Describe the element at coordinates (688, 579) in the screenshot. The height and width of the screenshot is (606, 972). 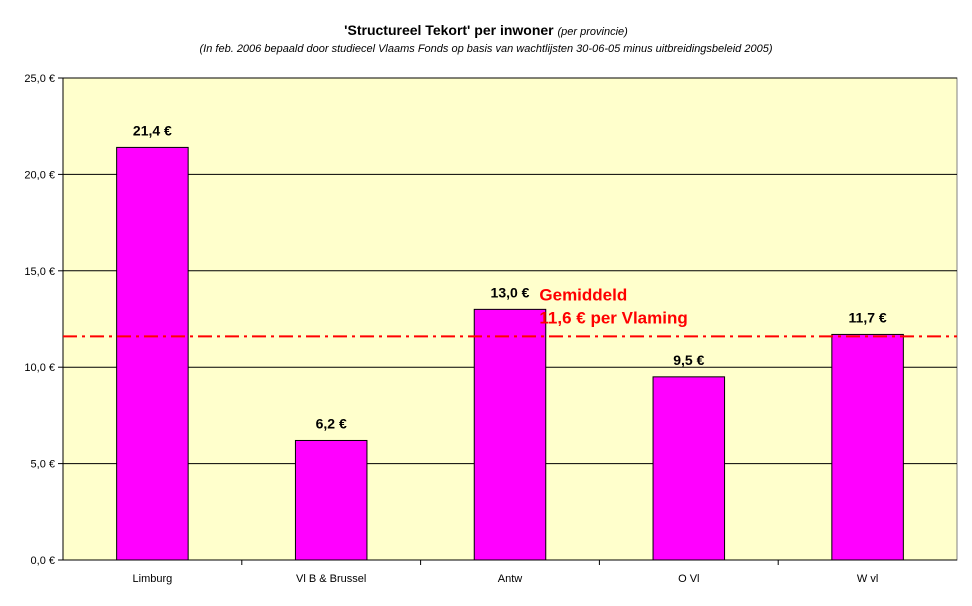
I see `x-tick-label: O Vl` at that location.